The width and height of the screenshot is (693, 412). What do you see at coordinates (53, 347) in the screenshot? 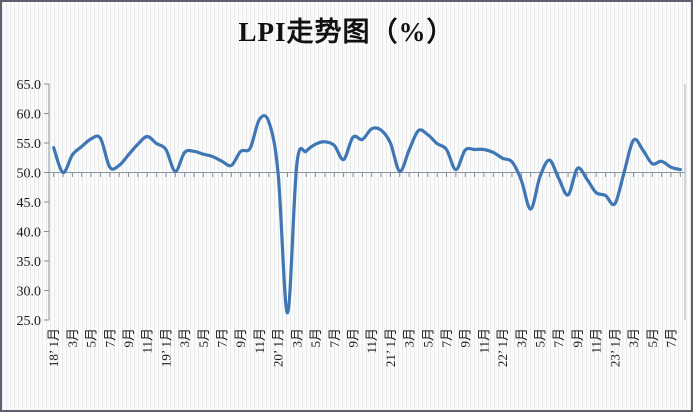
I see `x-axis-tick-label: 18’ 1月` at bounding box center [53, 347].